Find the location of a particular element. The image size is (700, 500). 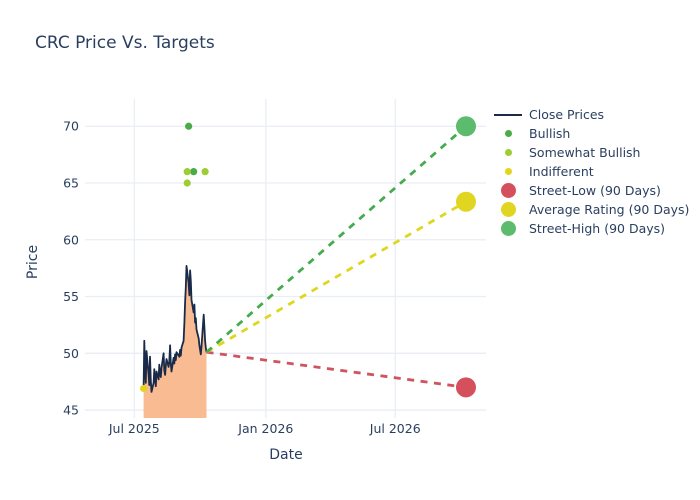

legend-item-street-low: Street-Low (90 Days) is located at coordinates (591, 190).